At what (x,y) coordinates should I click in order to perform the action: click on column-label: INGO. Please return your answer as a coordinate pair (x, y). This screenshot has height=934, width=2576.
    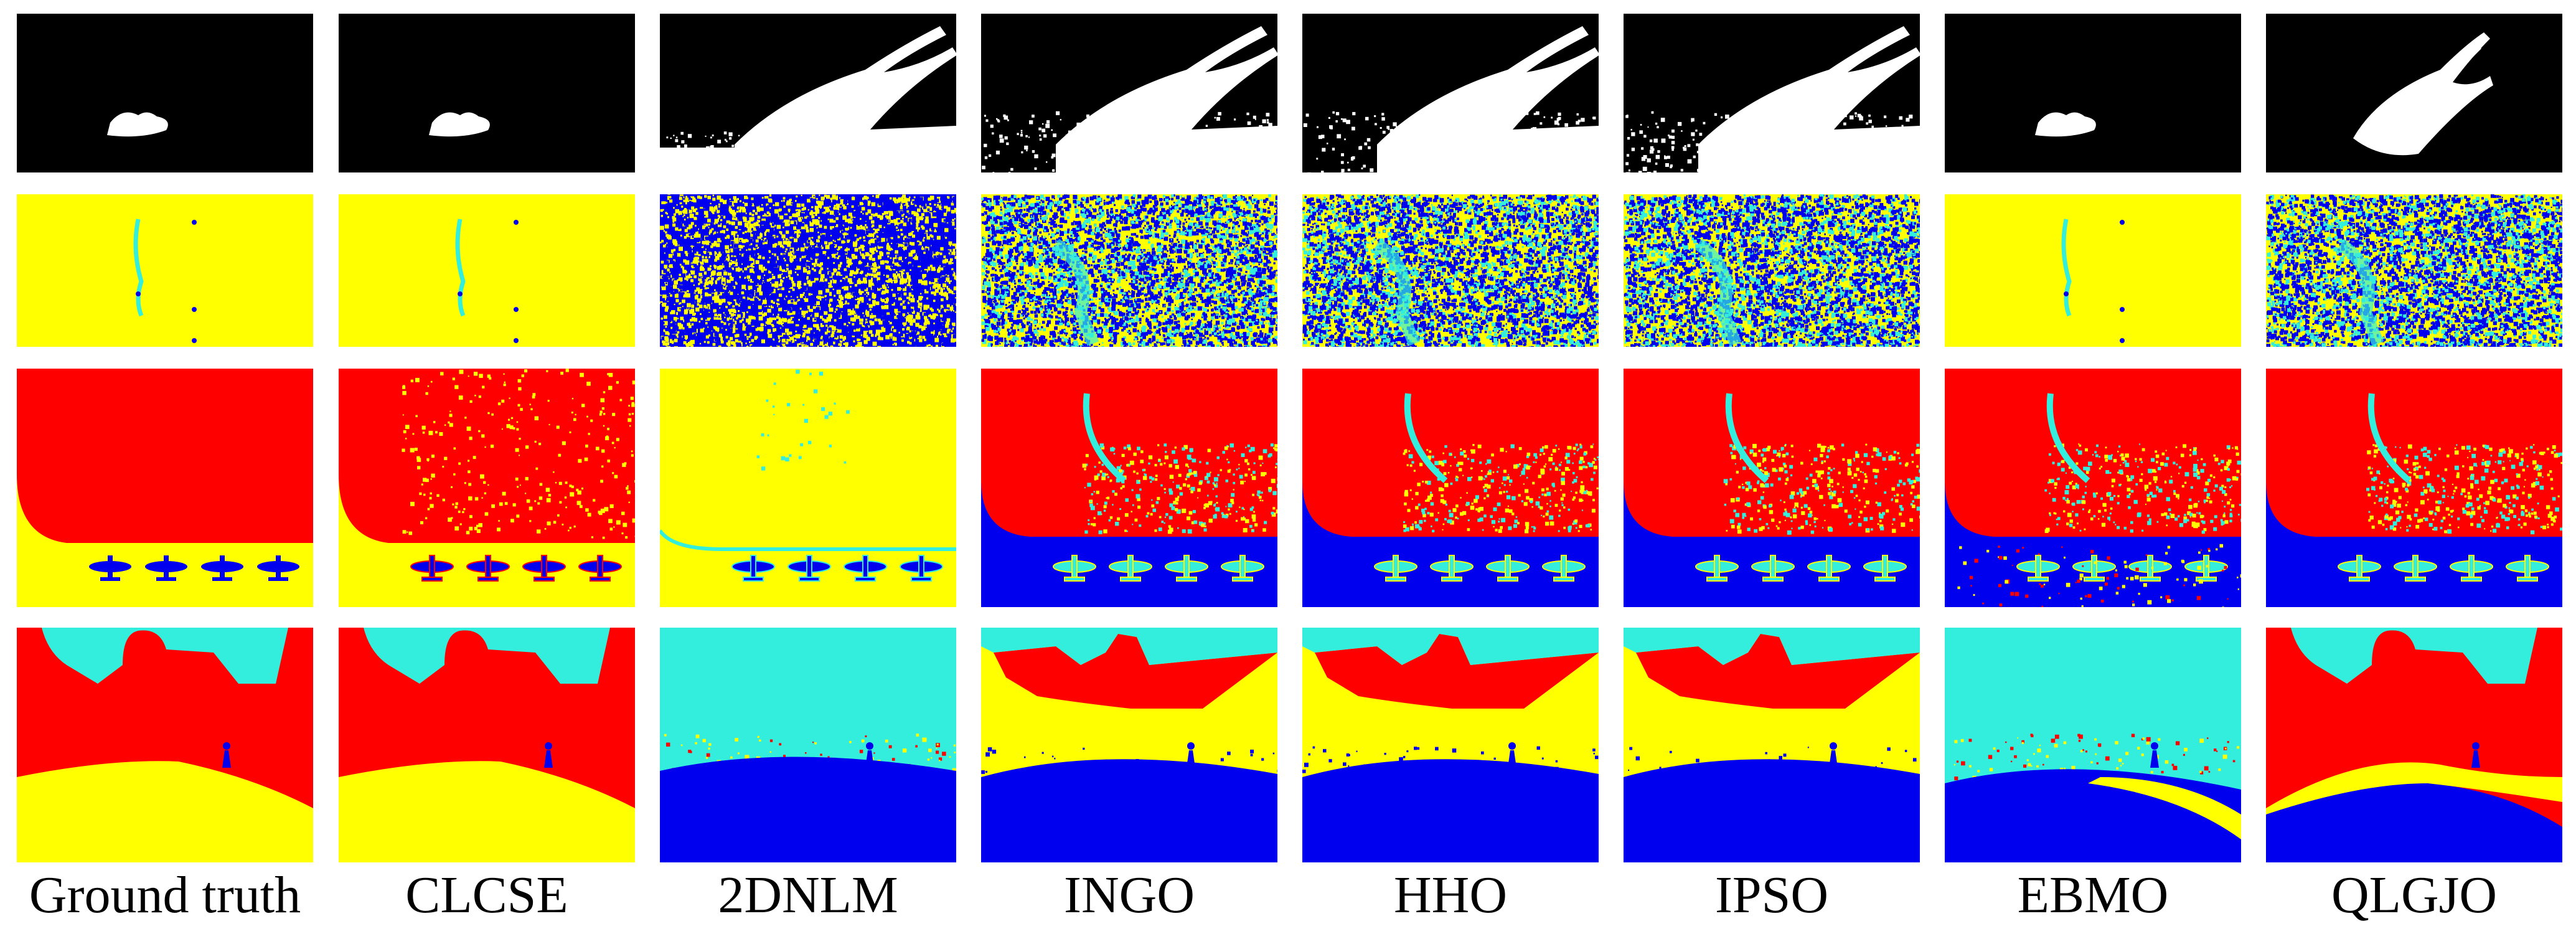
    Looking at the image, I should click on (1129, 895).